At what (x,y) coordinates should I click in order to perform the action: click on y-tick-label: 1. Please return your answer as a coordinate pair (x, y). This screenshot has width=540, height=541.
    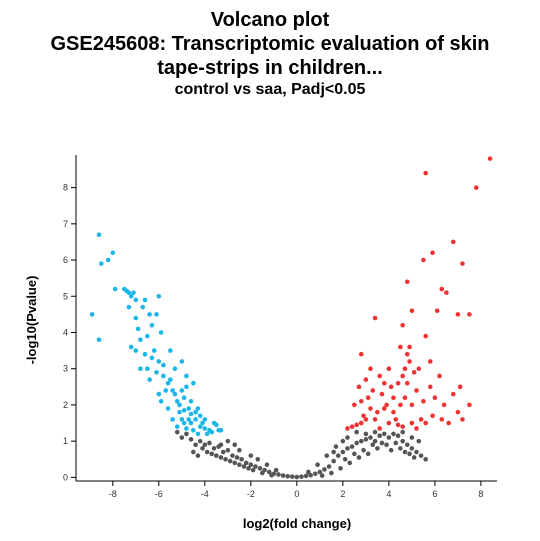
    Looking at the image, I should click on (65, 441).